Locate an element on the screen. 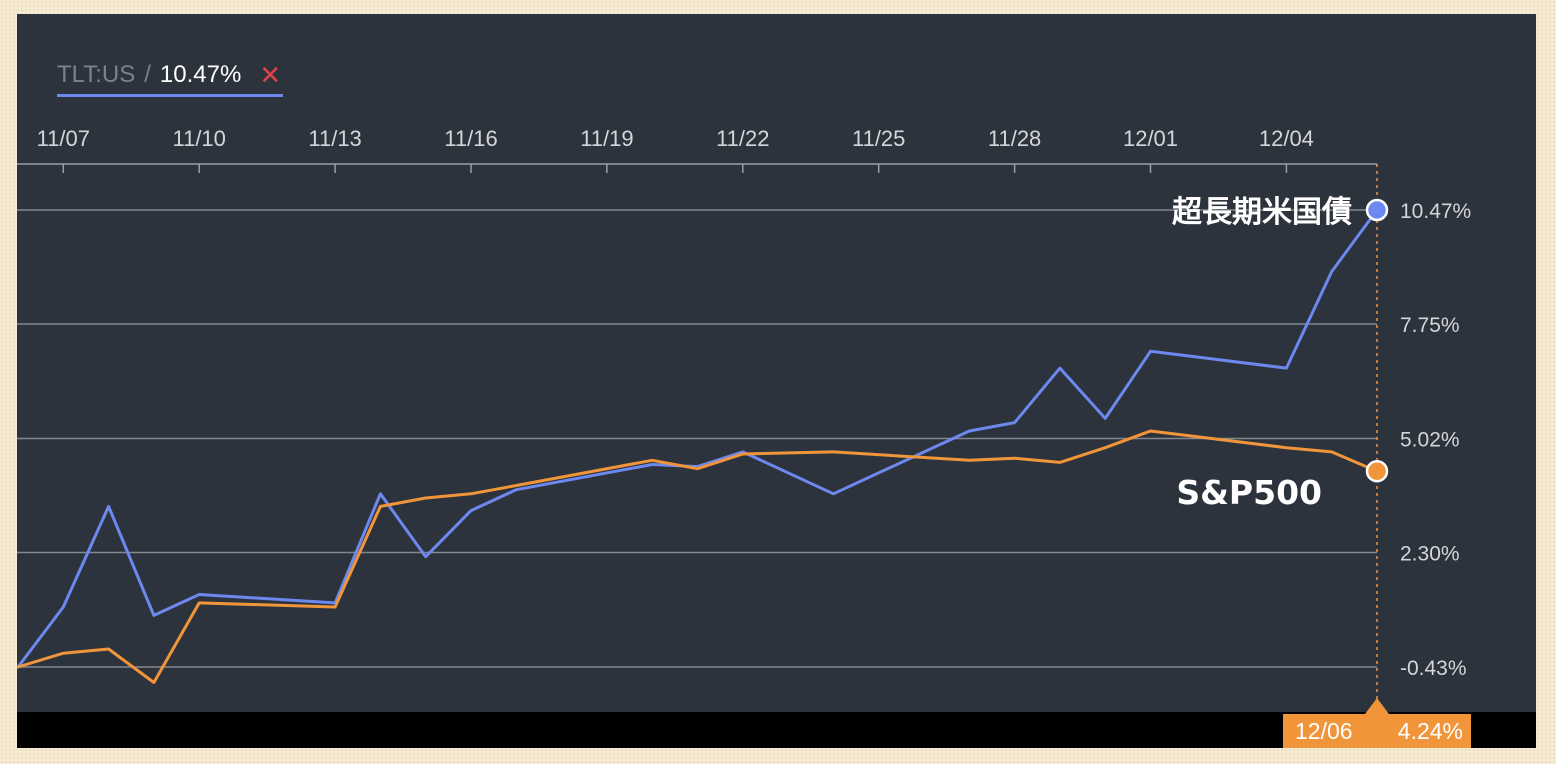 The width and height of the screenshot is (1556, 764). legend: TLT:US / 10.47% ✕ is located at coordinates (170, 76).